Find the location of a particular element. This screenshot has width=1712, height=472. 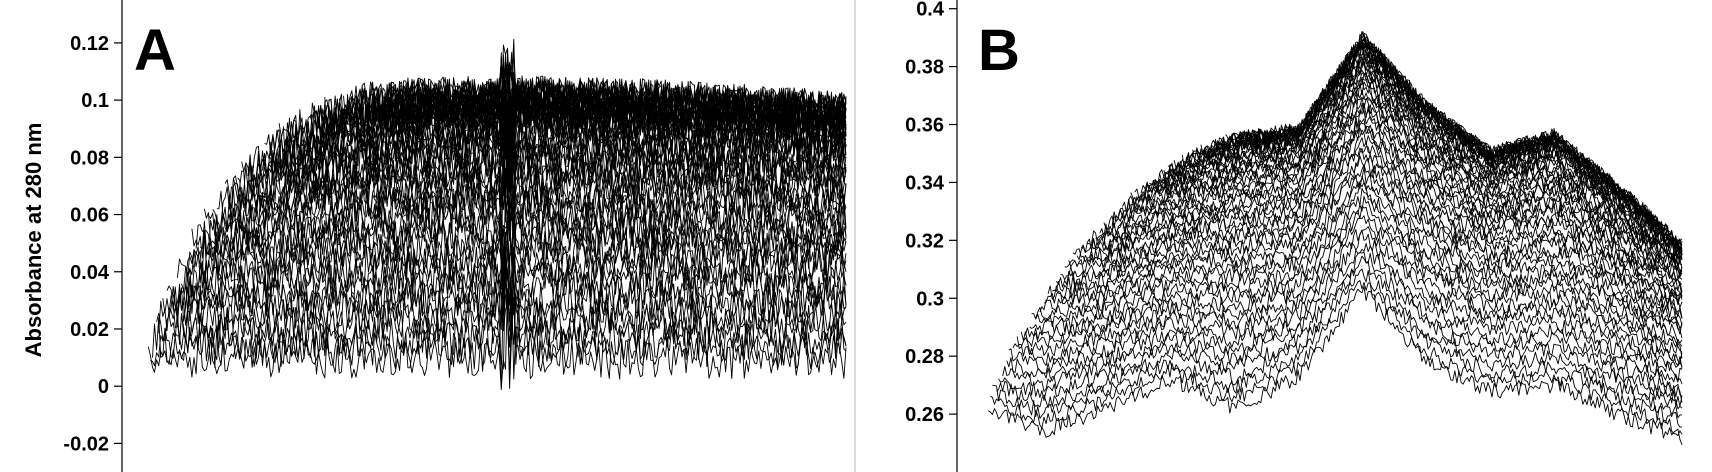

panel-a-y-tick-label: 0.02 is located at coordinates (89, 330).